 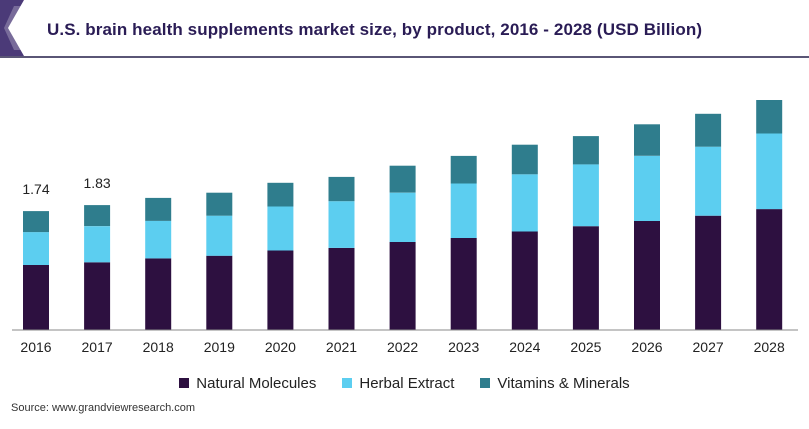 I want to click on bar-2016-herbal-extract, so click(x=36, y=248).